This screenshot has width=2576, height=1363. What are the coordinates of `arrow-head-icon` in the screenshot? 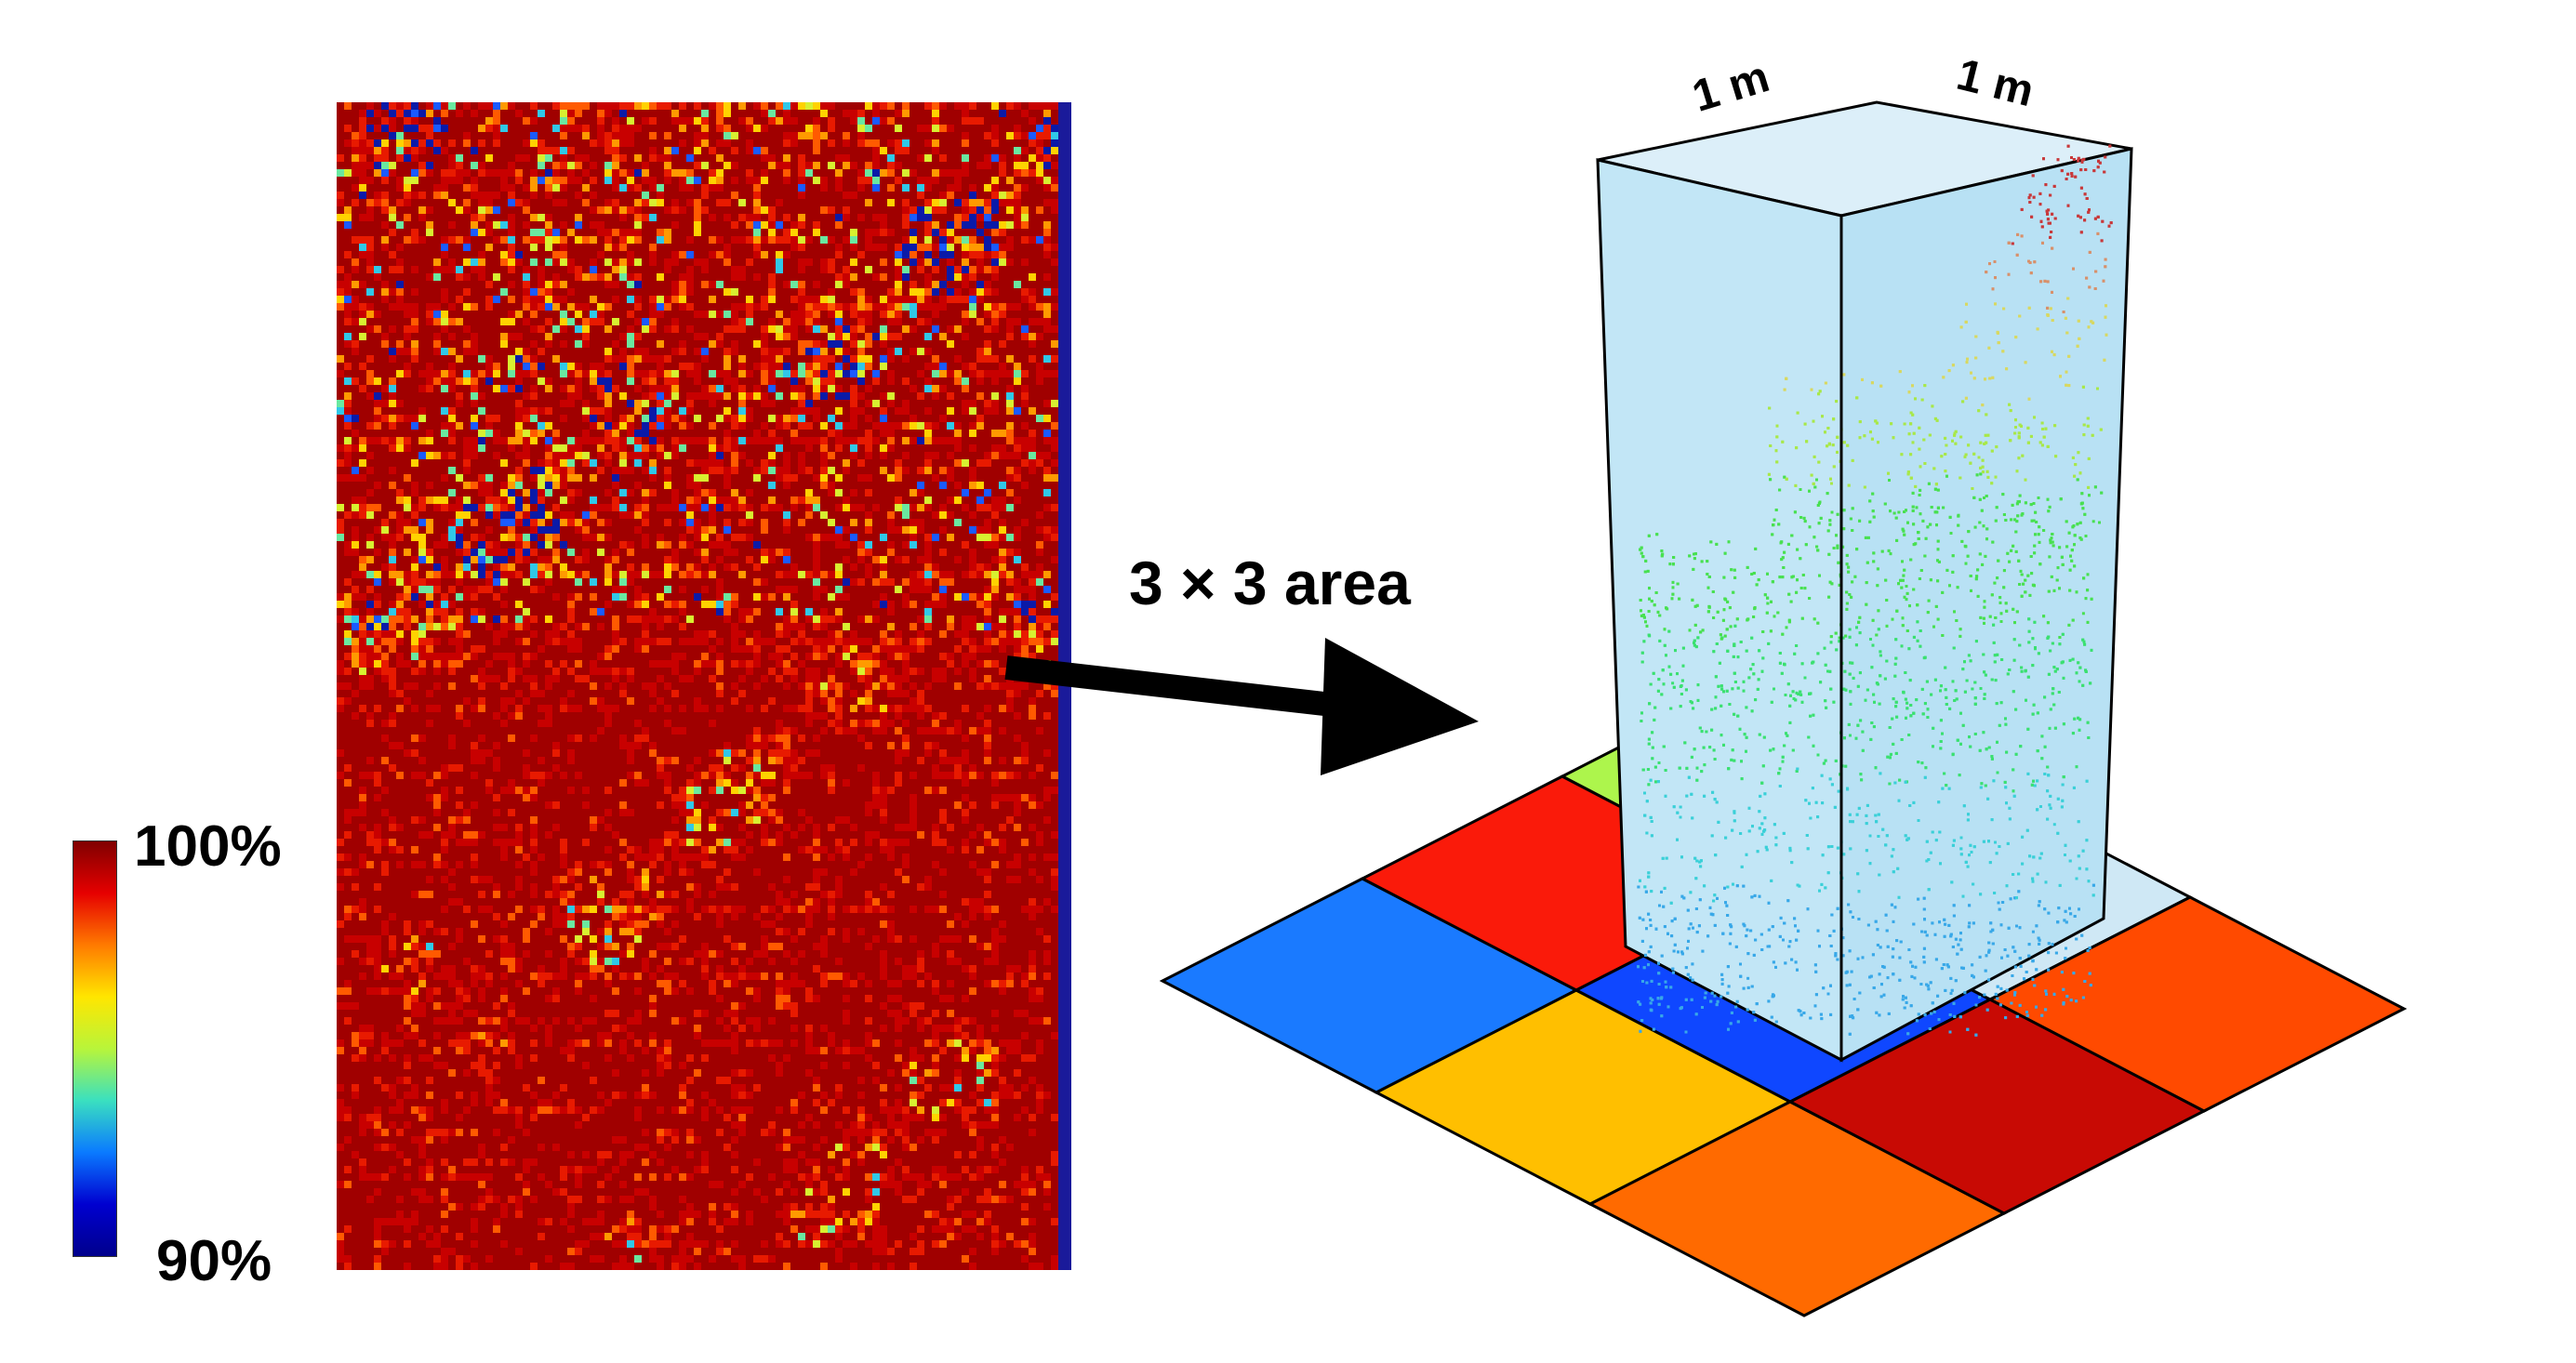 It's located at (1400, 706).